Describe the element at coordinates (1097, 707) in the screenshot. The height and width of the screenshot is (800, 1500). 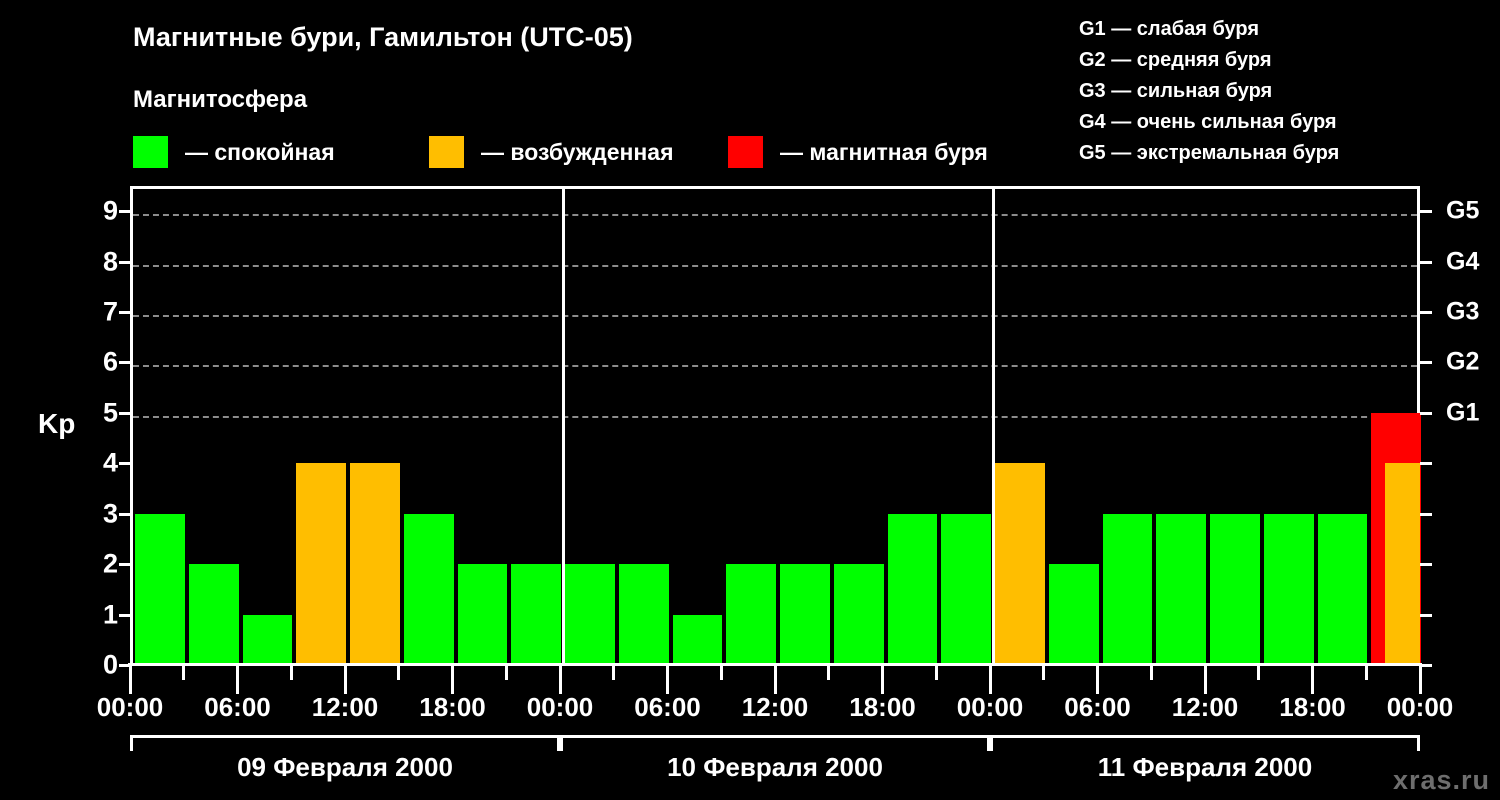
I see `x-tick-label-9: 06:00` at that location.